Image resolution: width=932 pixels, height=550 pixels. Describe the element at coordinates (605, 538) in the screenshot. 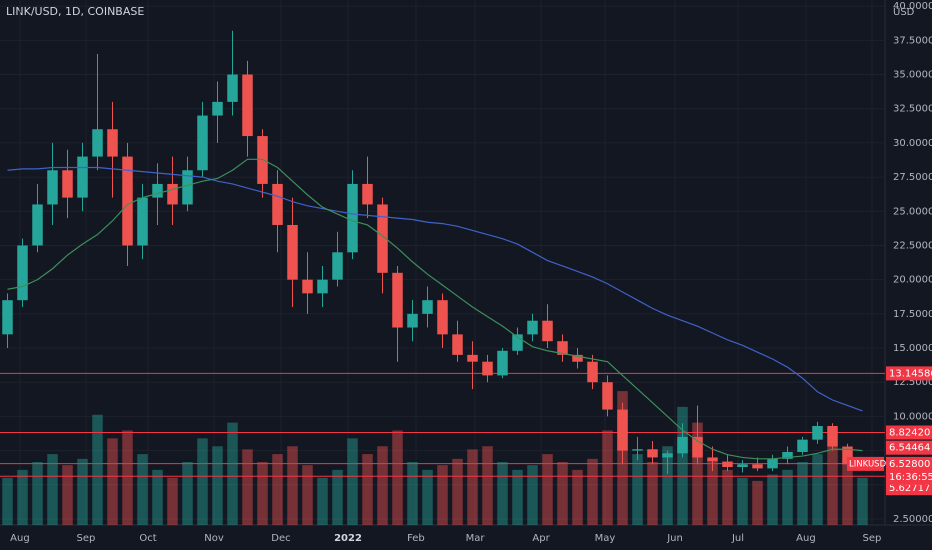

I see `x-tick-label: May` at that location.